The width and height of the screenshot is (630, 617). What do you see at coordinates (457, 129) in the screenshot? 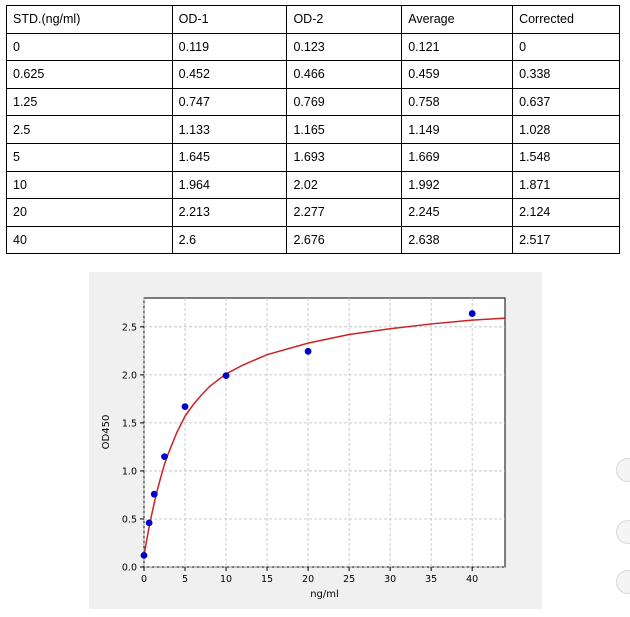
I see `table-cell: 1.149` at bounding box center [457, 129].